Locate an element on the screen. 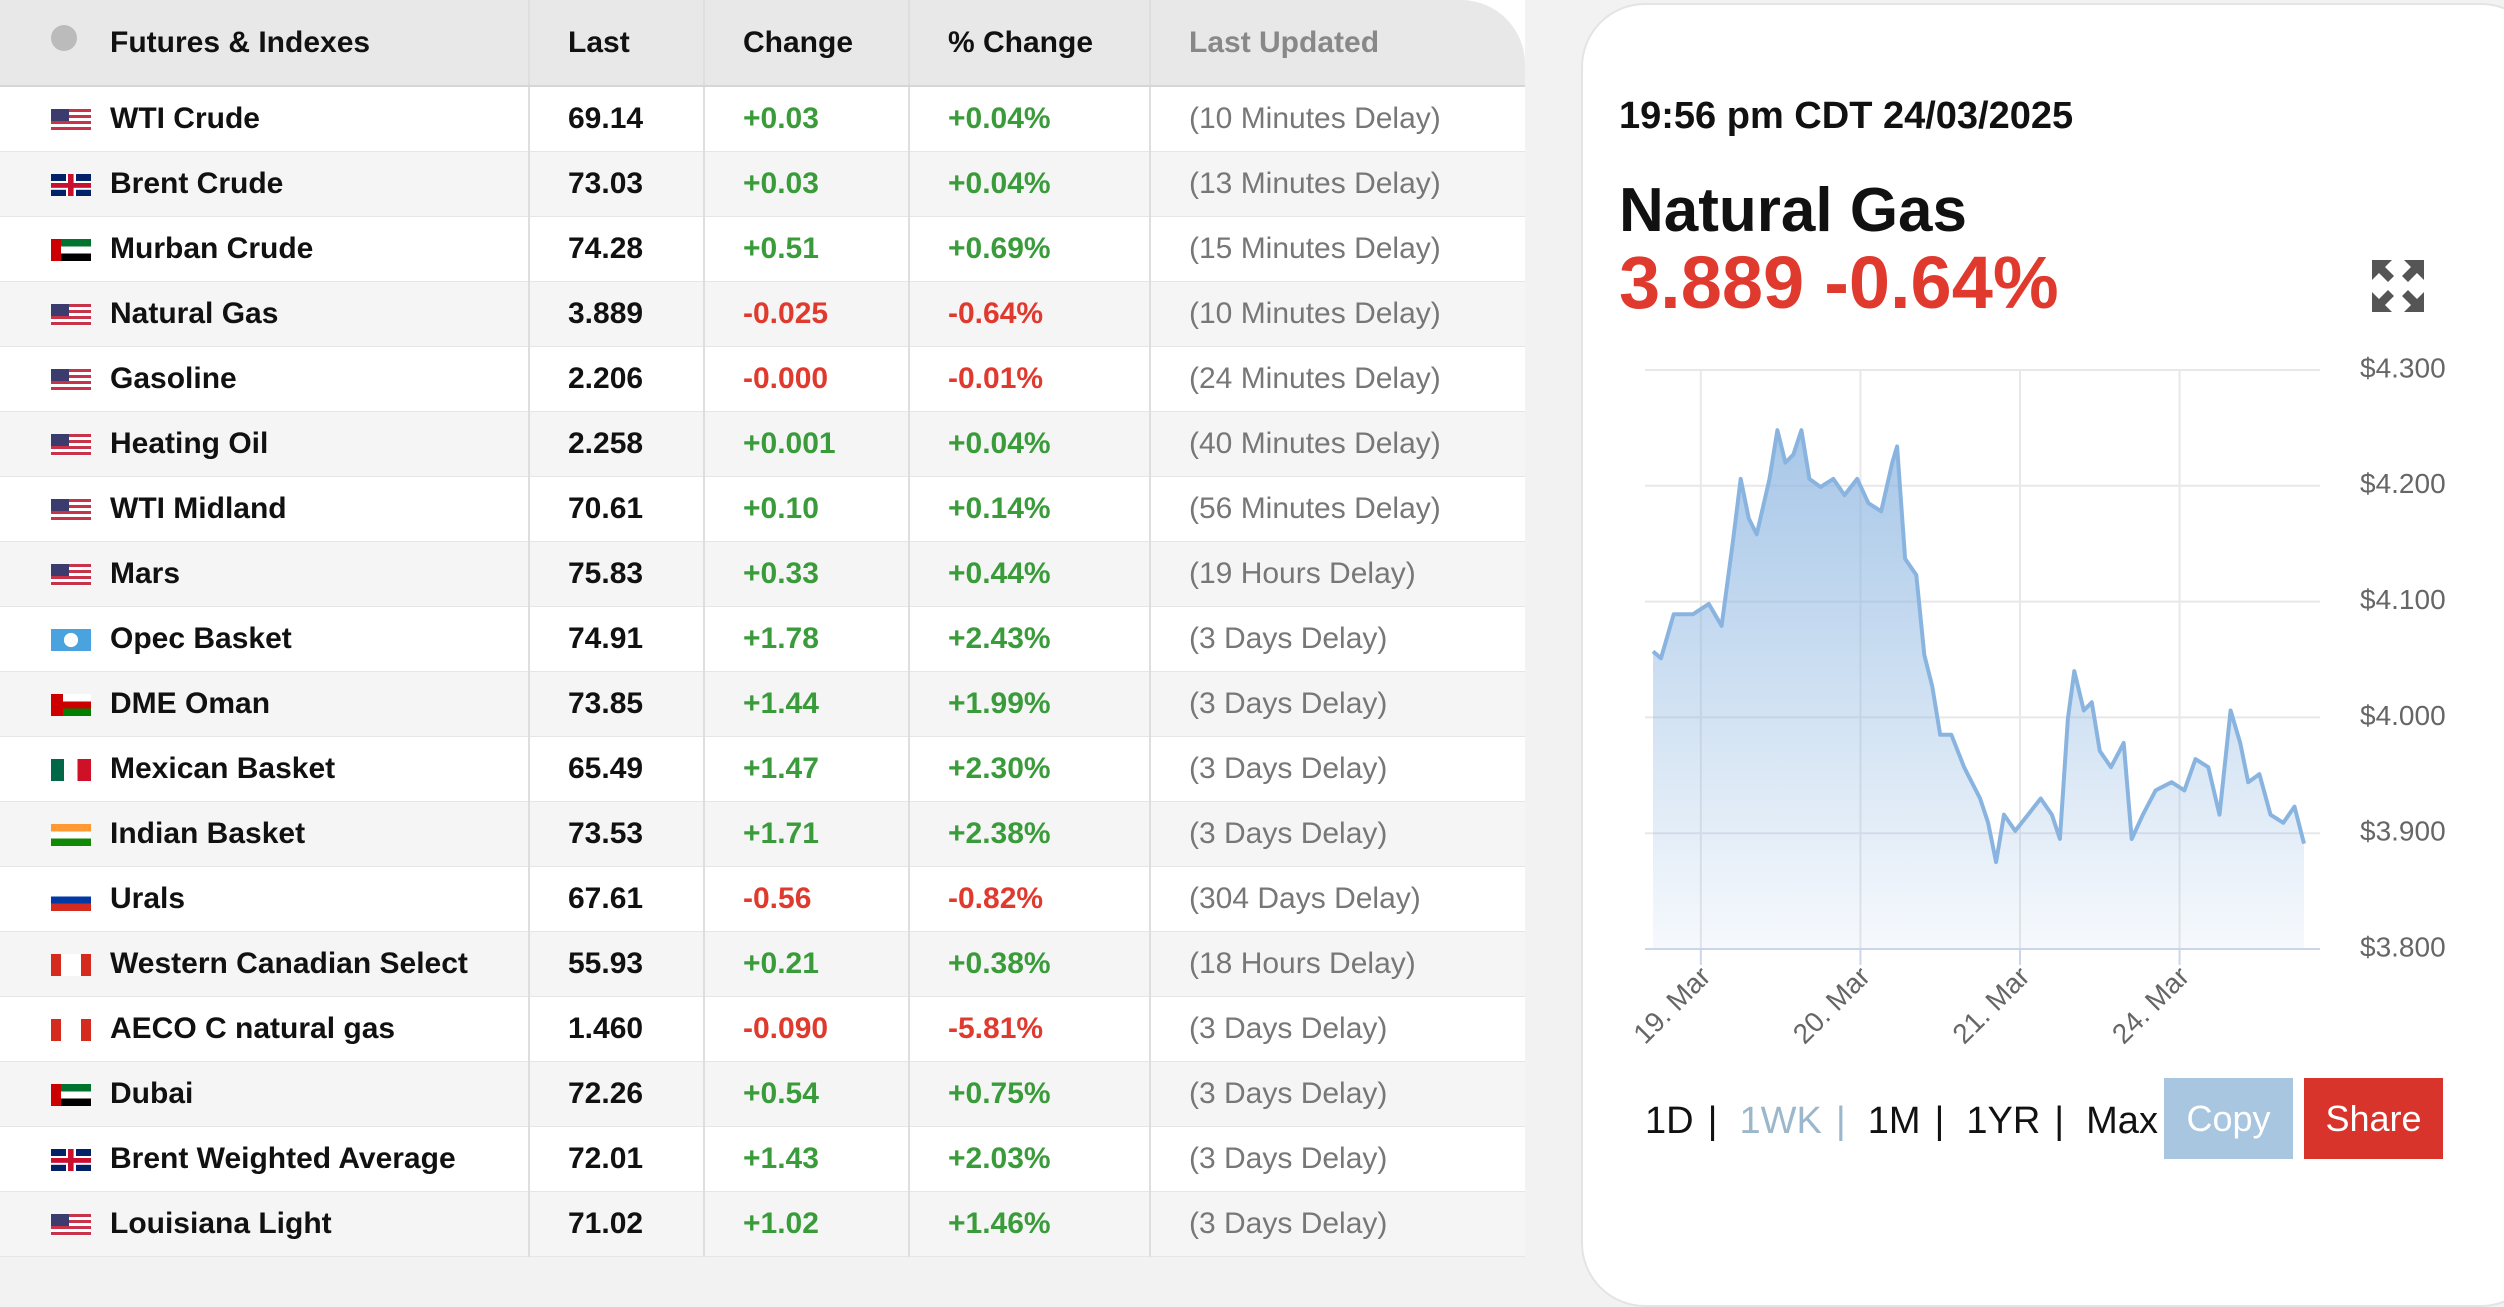  change: +1.47 is located at coordinates (781, 768).